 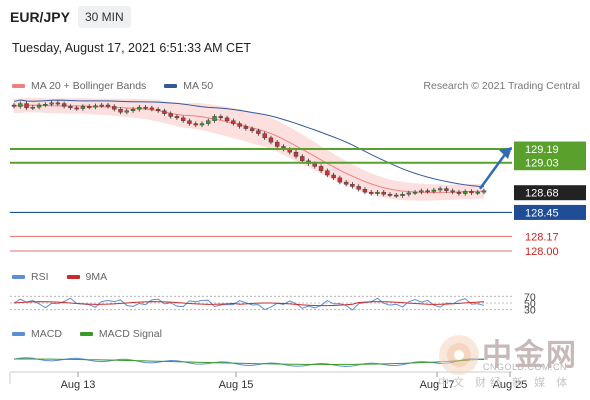 What do you see at coordinates (73, 277) in the screenshot?
I see `rsi-ma-swatch` at bounding box center [73, 277].